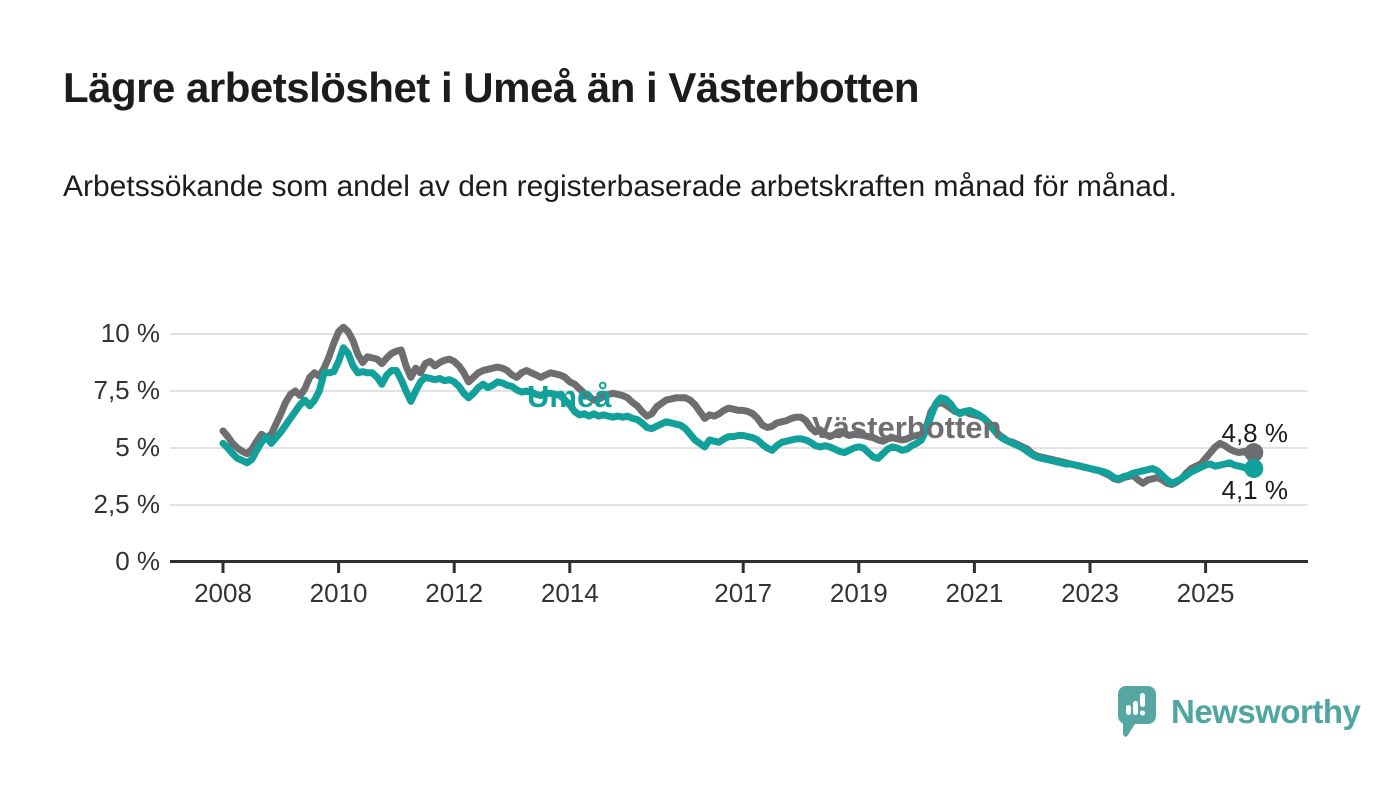  I want to click on y-tick-label: 0 %, so click(137, 561).